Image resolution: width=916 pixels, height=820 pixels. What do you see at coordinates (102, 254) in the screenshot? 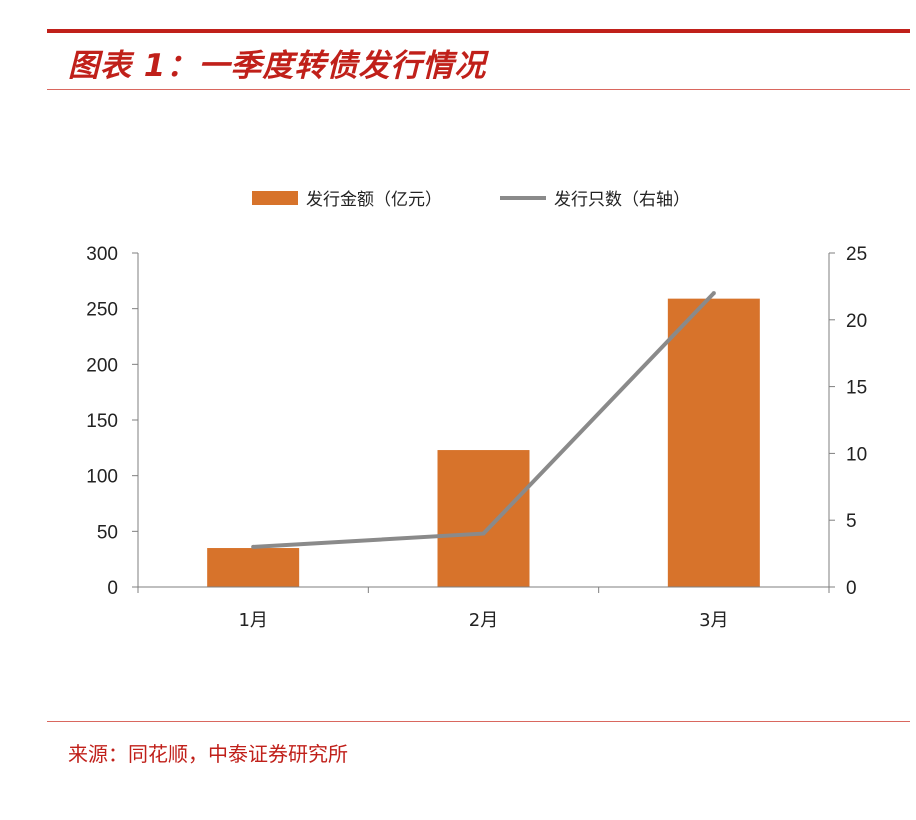
I see `y-left-tick-label: 300` at bounding box center [102, 254].